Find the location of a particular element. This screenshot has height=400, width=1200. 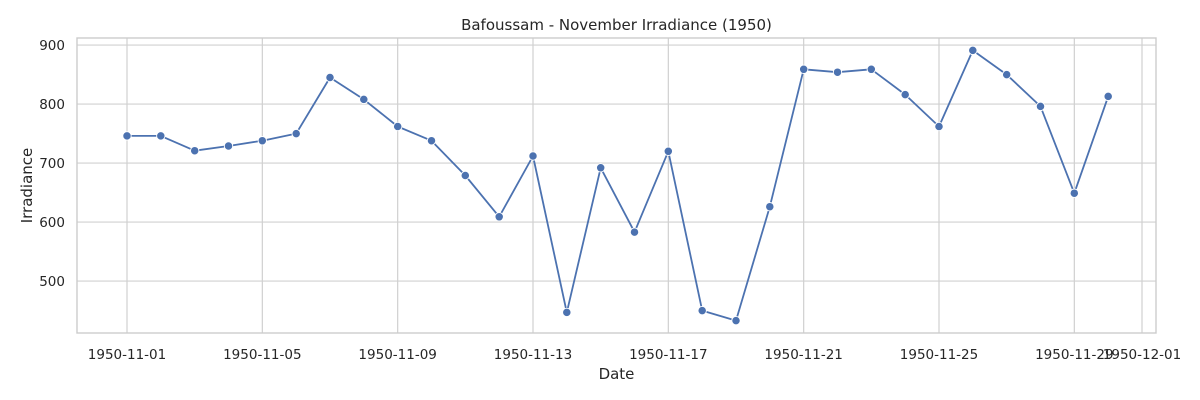

x-tick-label: 1950-11-01 is located at coordinates (127, 355).